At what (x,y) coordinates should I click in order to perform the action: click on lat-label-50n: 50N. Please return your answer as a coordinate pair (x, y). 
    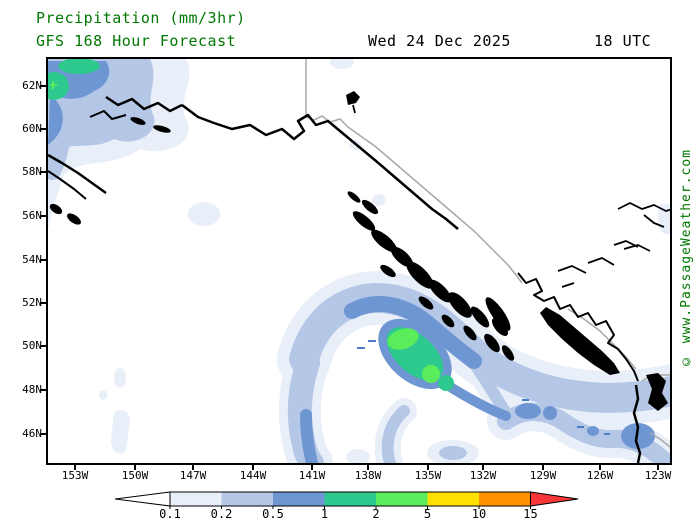
    Looking at the image, I should click on (32, 345).